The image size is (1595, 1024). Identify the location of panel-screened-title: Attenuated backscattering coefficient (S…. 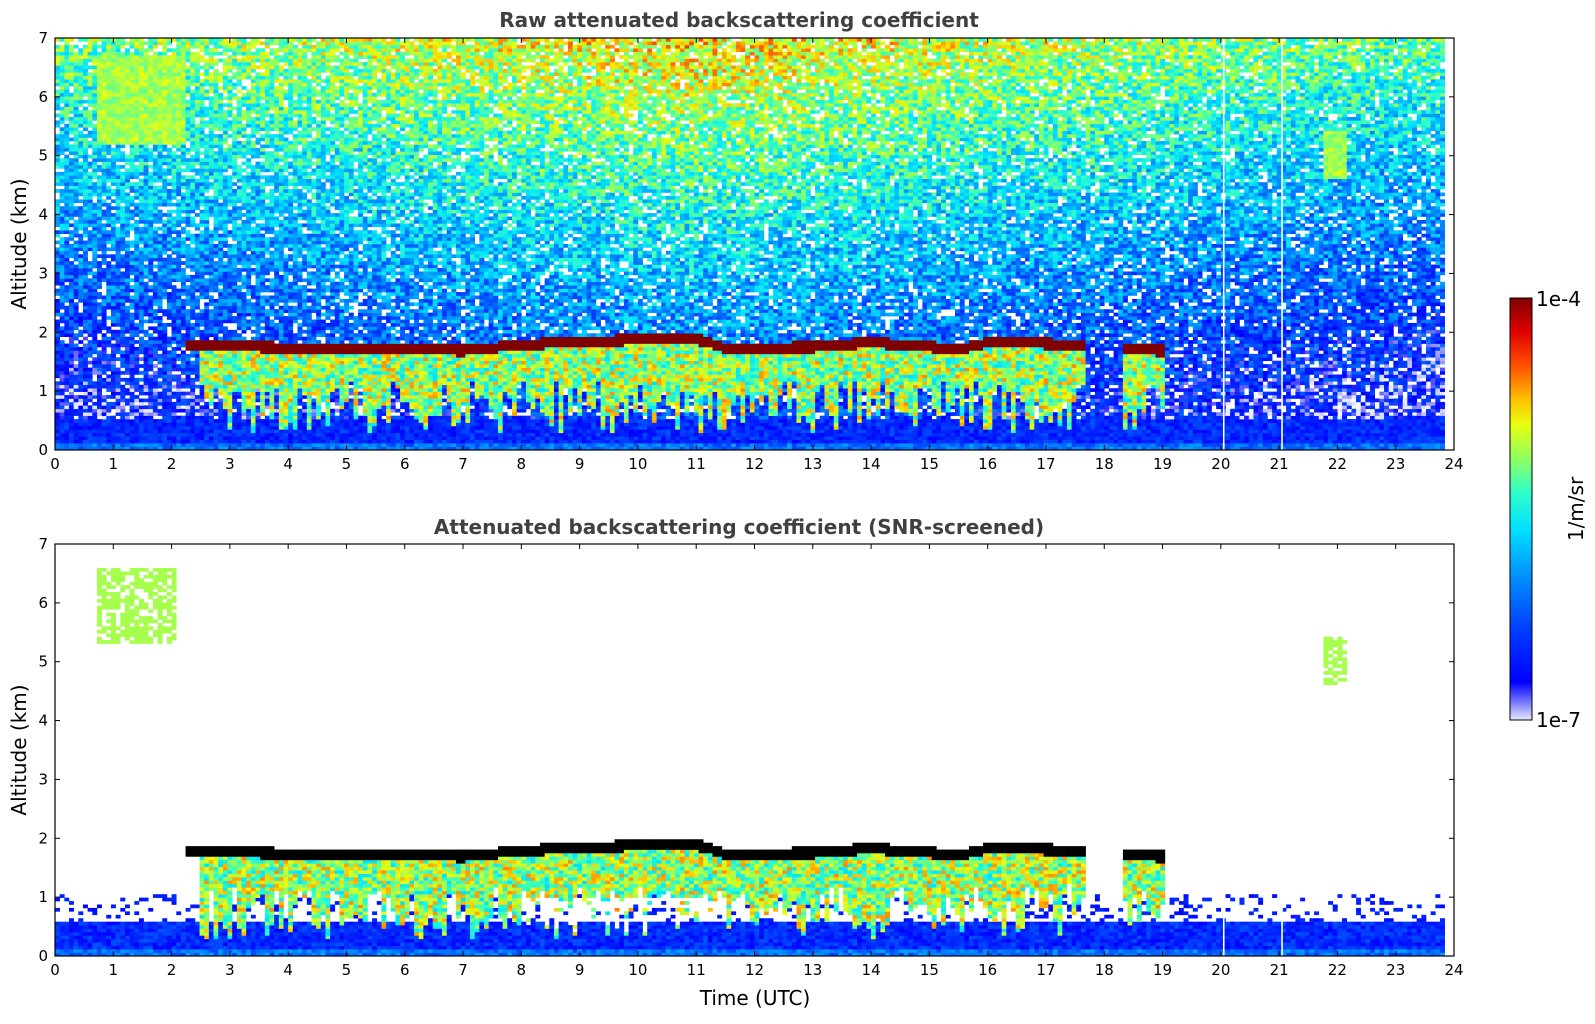
(739, 527).